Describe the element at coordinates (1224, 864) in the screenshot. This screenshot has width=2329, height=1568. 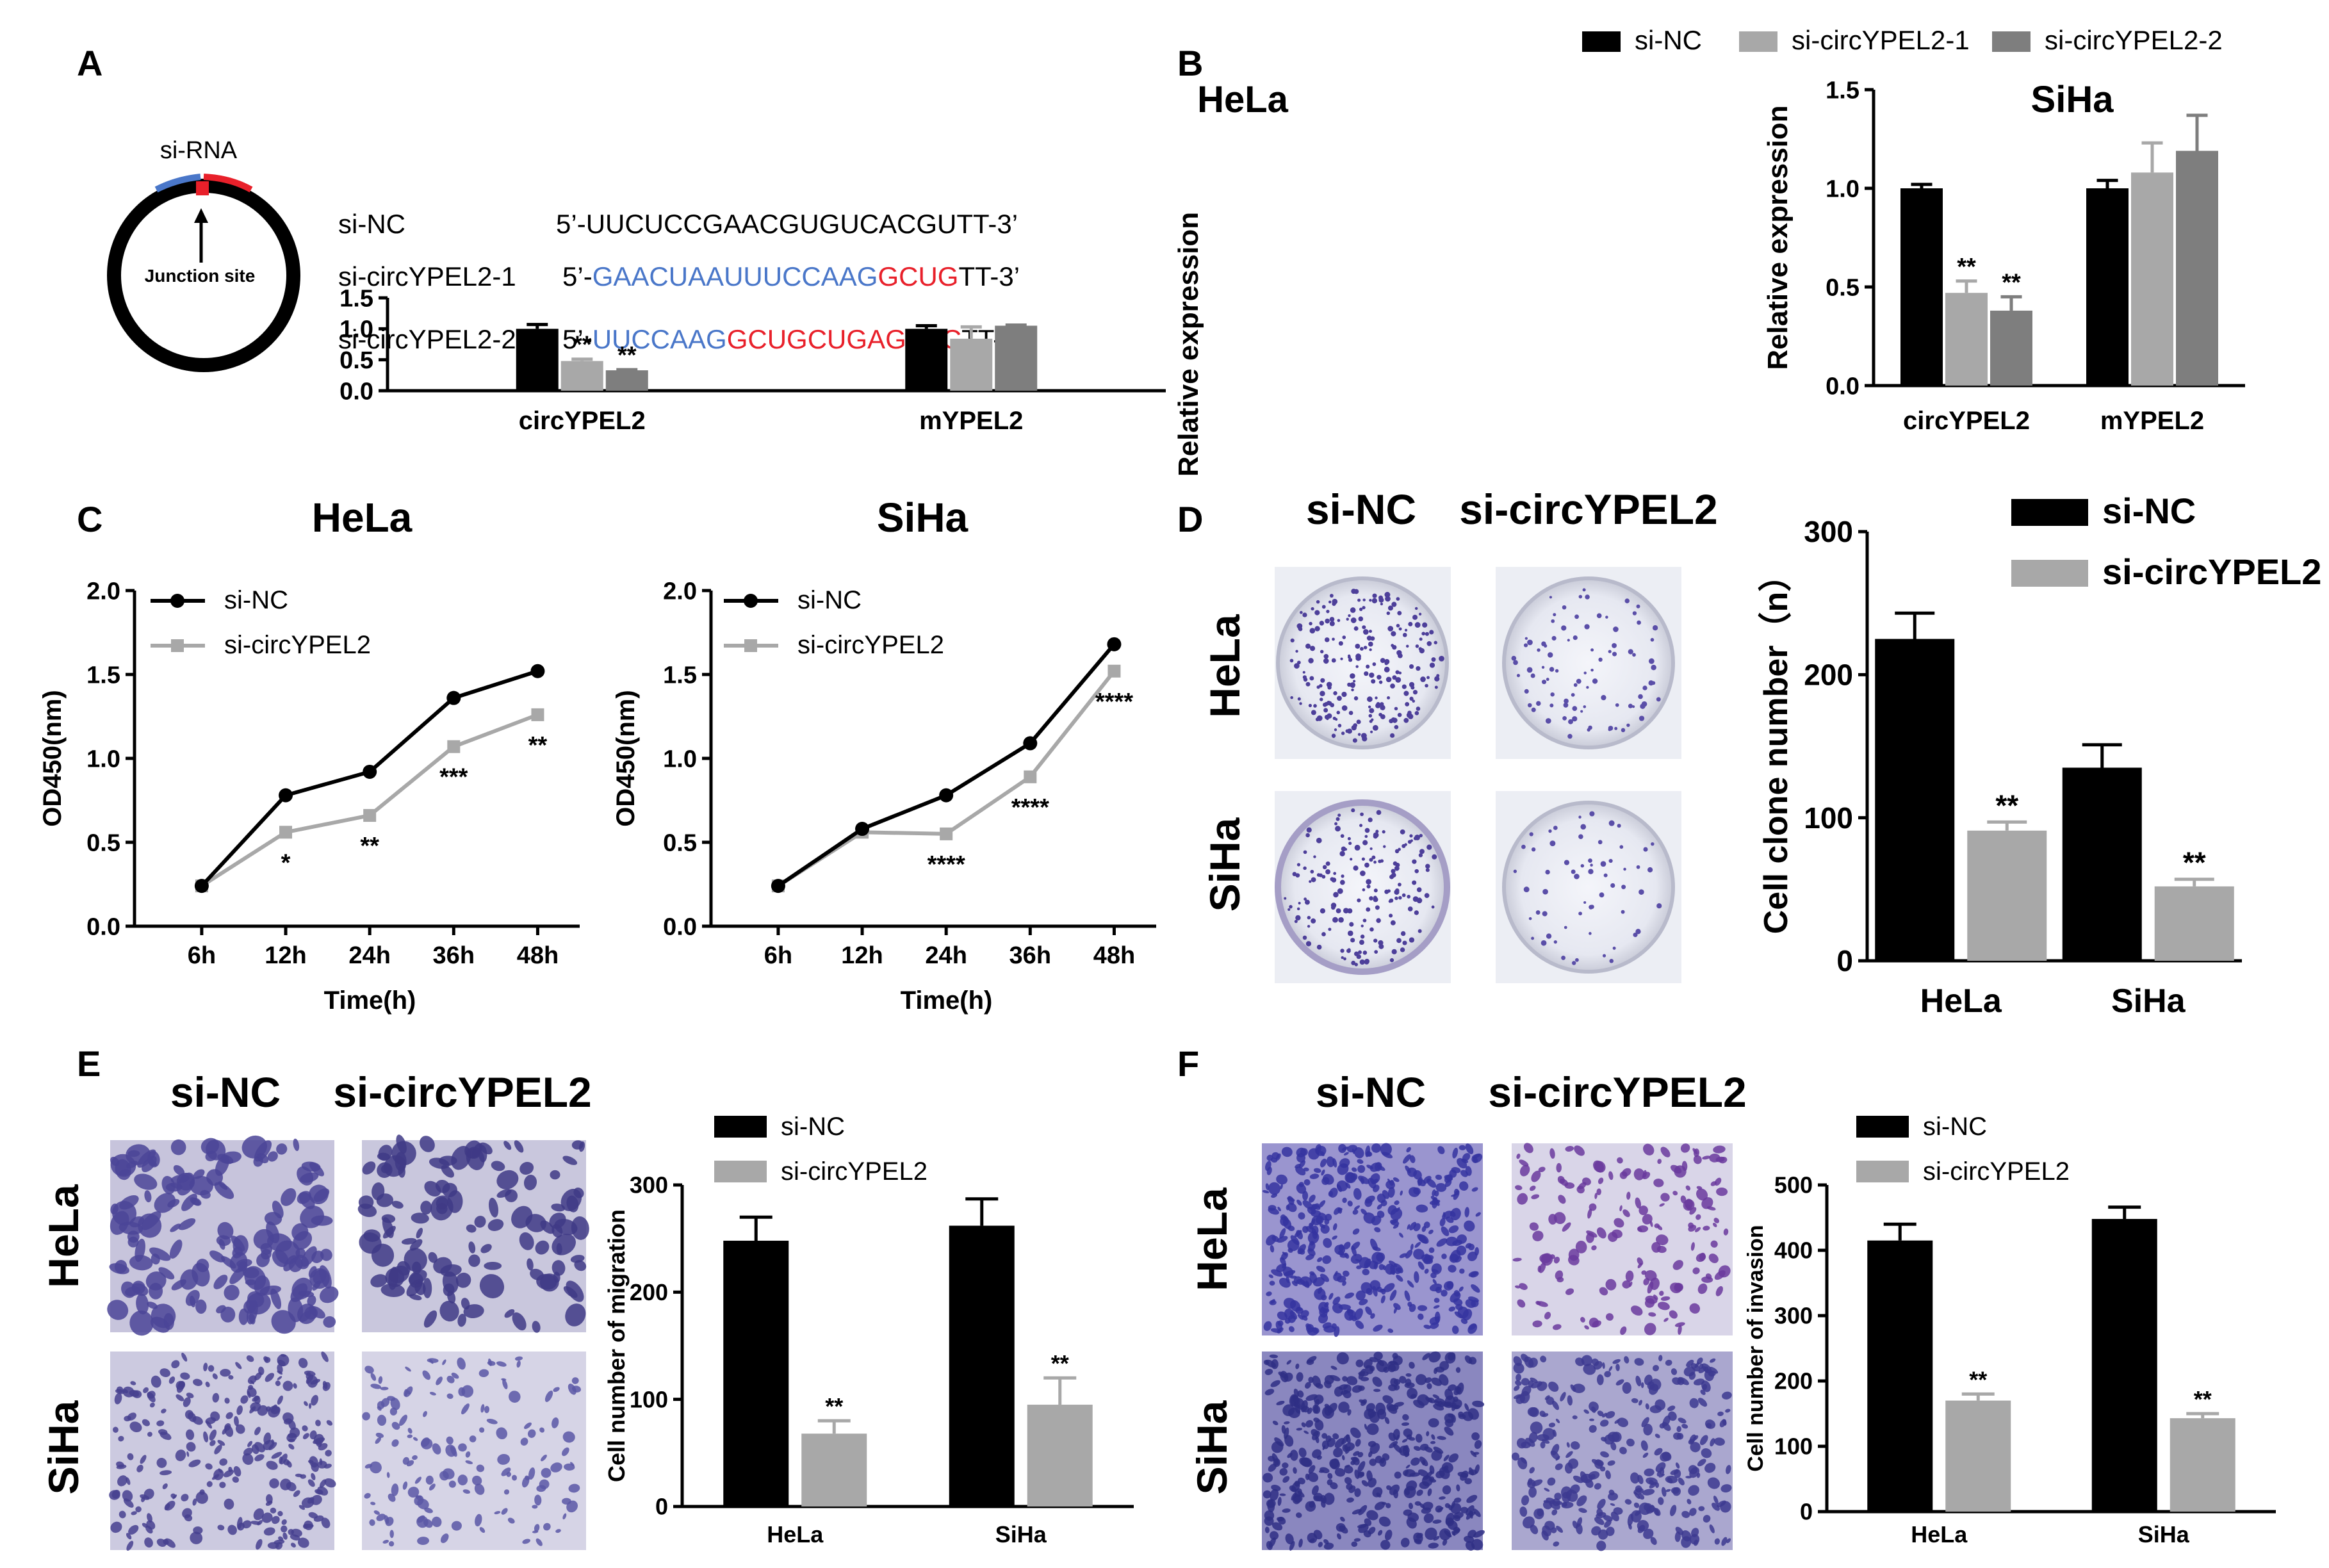
I see `d-row-label-2: SiHa` at that location.